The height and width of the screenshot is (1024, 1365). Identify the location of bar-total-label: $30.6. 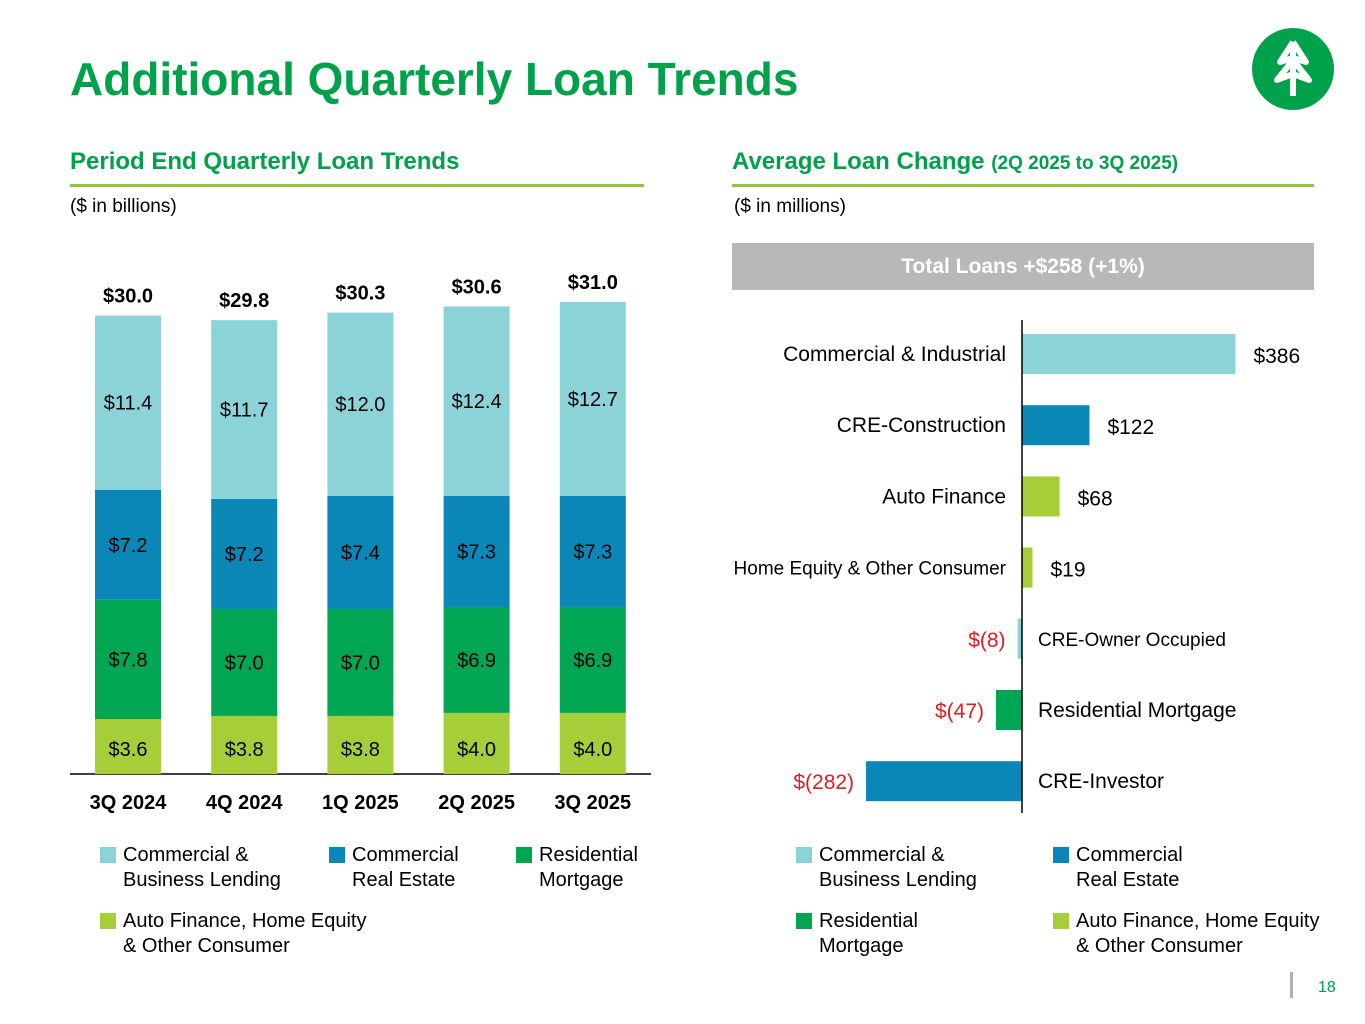
(477, 287).